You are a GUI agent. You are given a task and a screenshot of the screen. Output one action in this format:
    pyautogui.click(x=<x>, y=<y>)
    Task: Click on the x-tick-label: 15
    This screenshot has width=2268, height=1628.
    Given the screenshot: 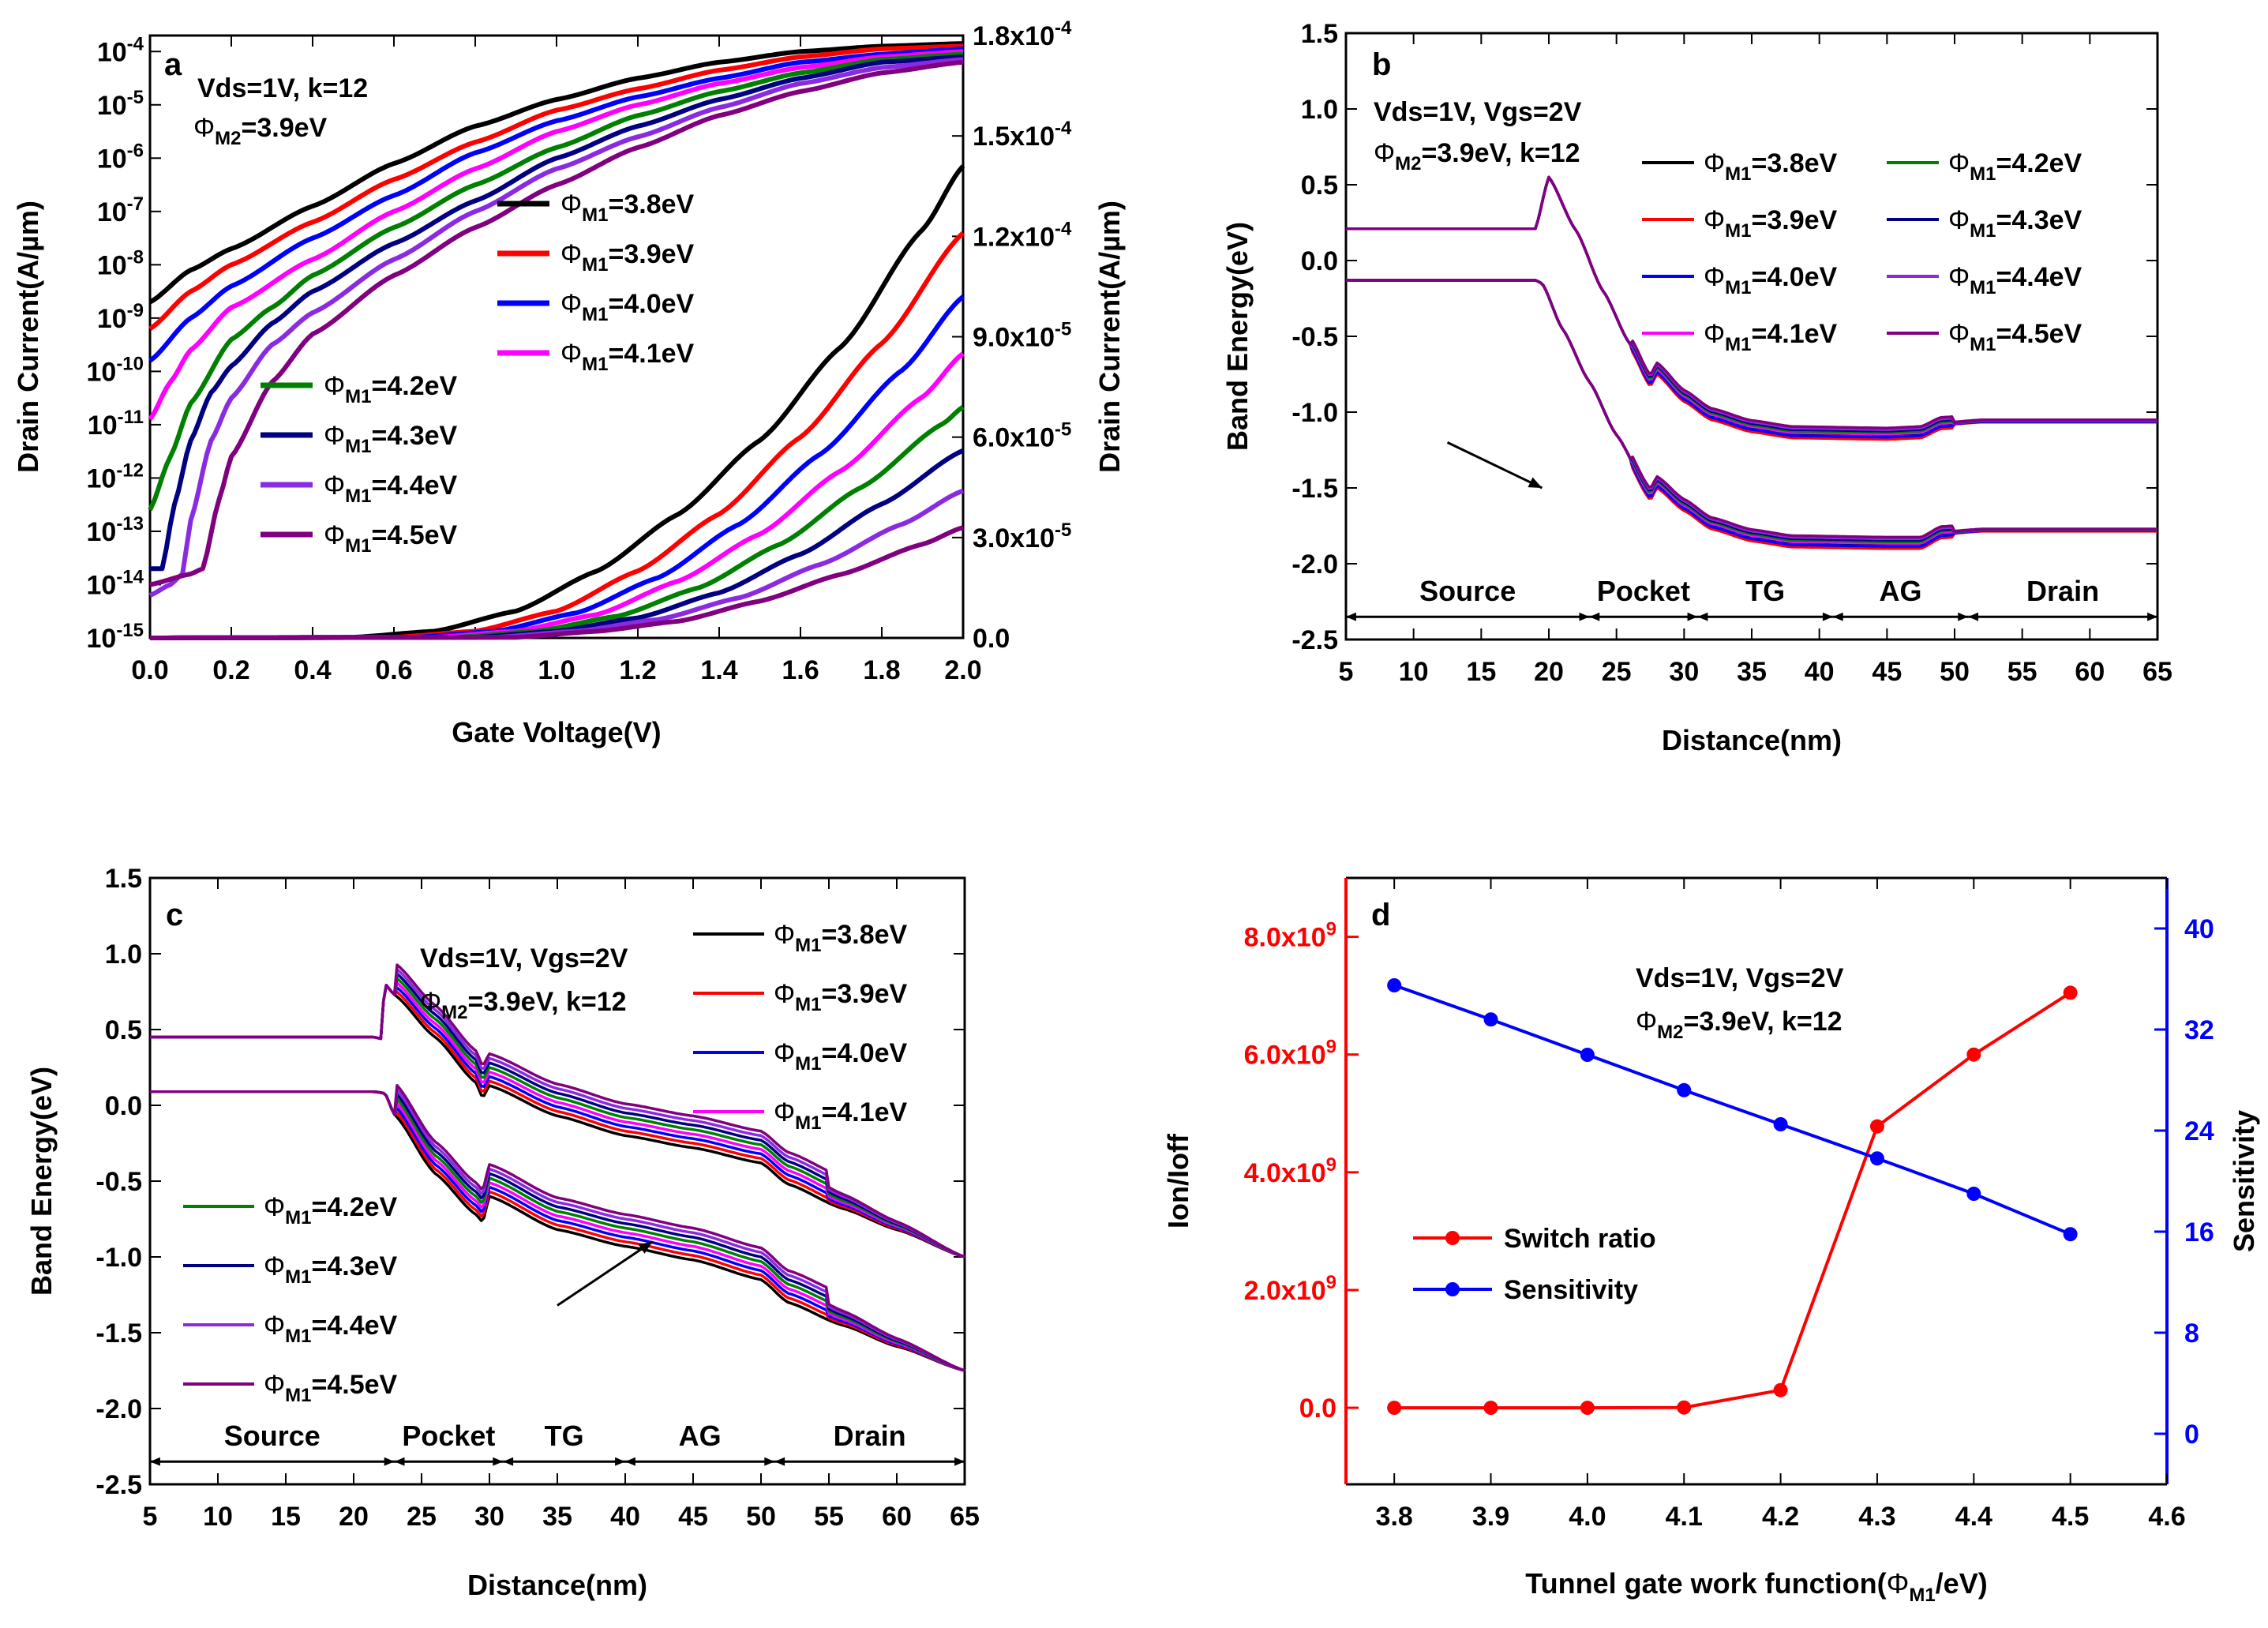 What is the action you would take?
    pyautogui.click(x=286, y=1517)
    